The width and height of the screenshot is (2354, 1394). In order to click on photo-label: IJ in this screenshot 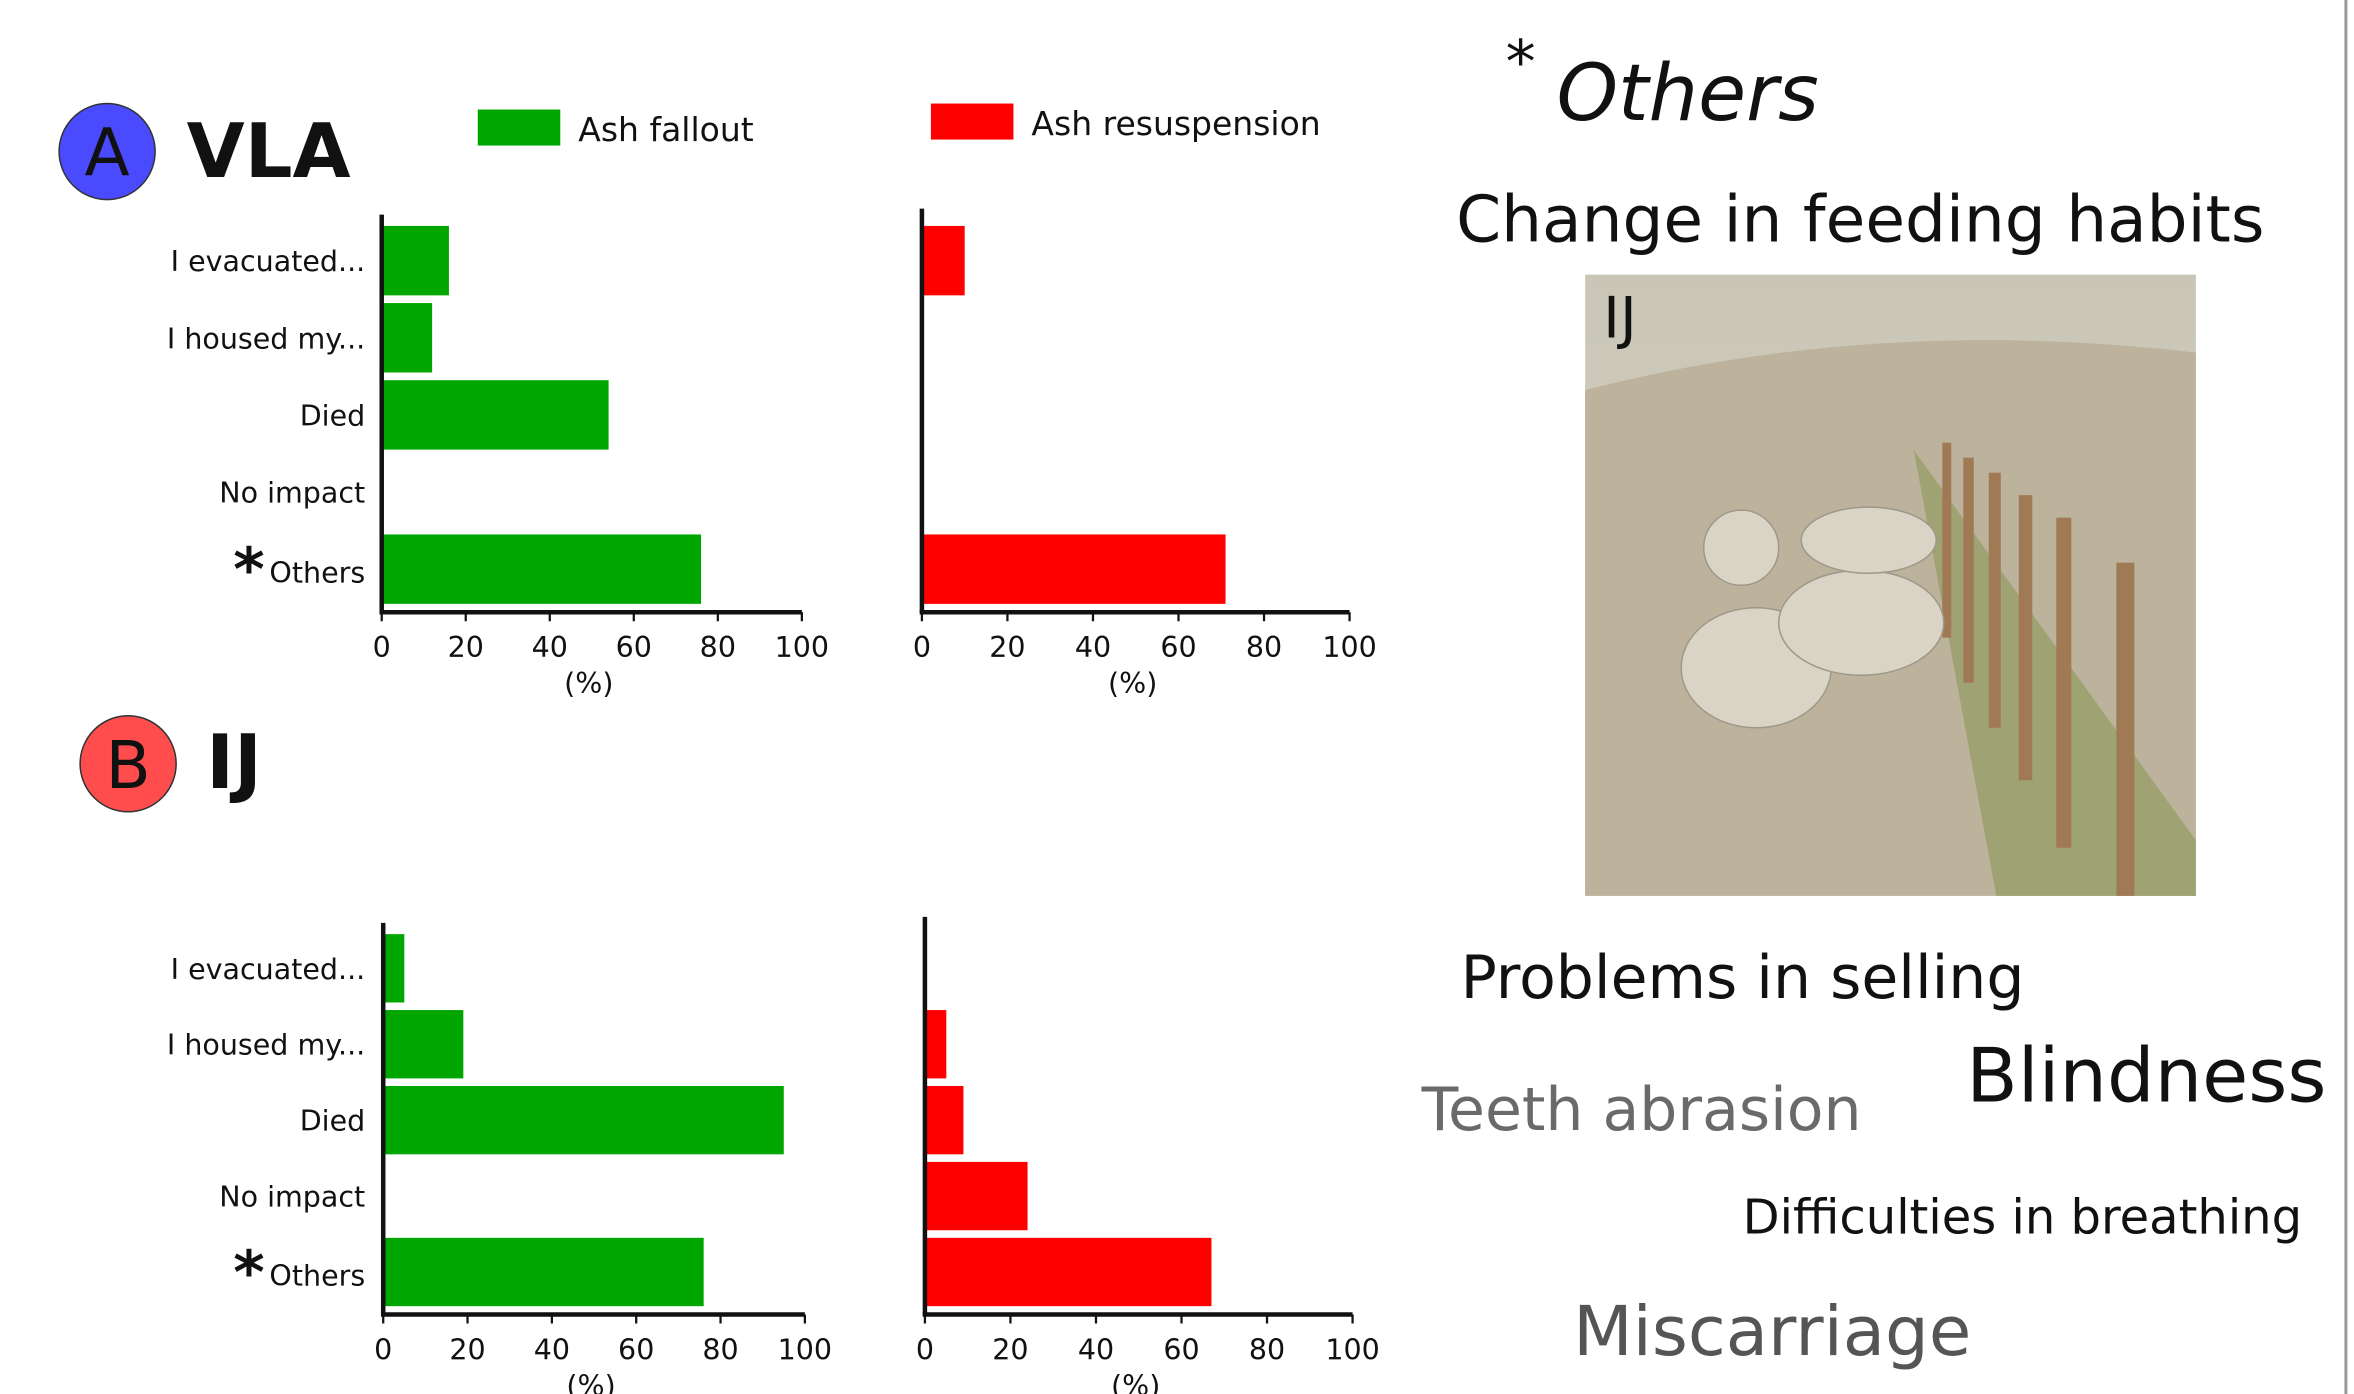, I will do `click(1620, 319)`.